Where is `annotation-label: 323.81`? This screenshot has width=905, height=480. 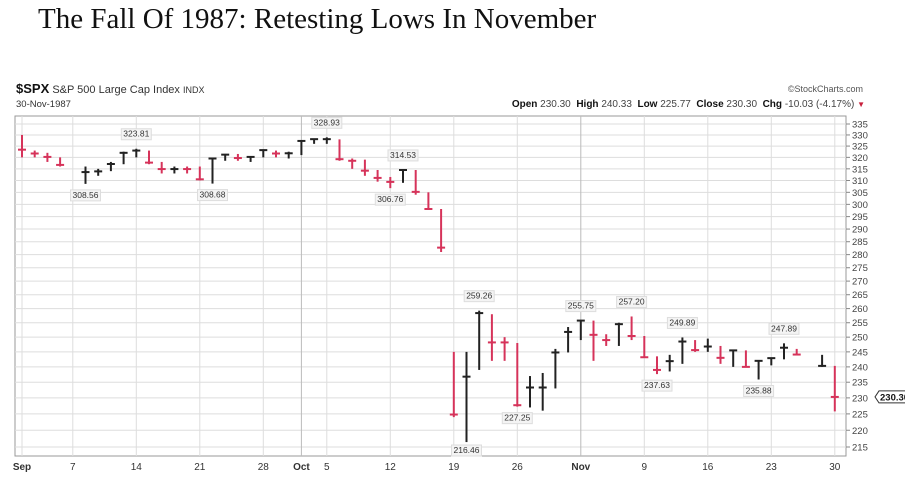 annotation-label: 323.81 is located at coordinates (136, 134).